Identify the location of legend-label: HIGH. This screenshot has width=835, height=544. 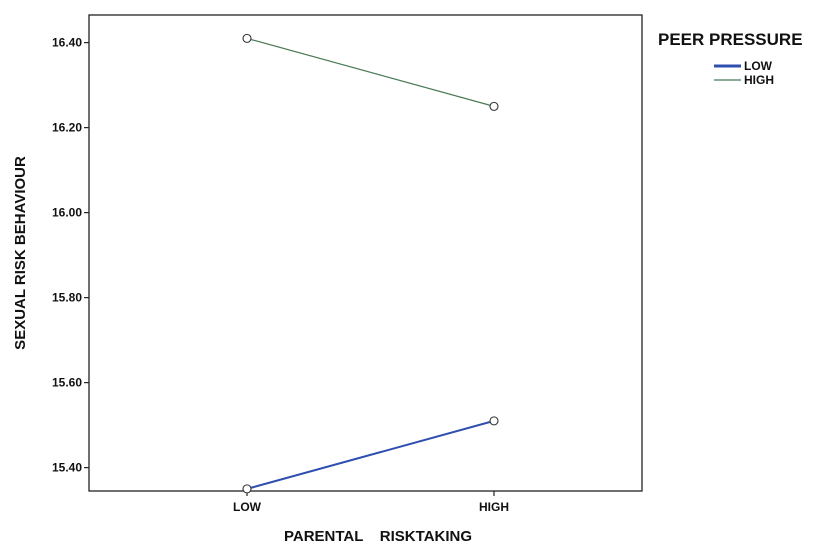
(759, 80).